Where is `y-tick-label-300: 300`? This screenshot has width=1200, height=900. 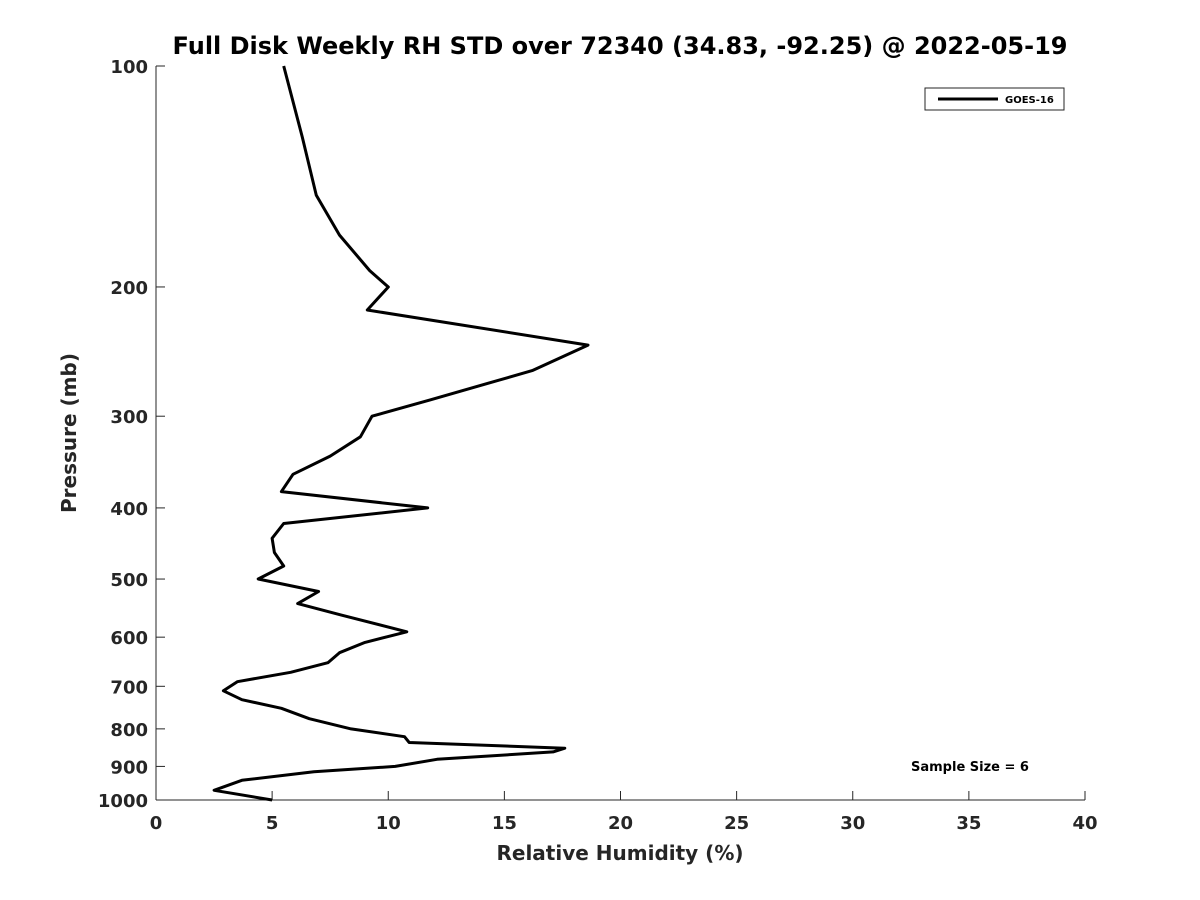 y-tick-label-300: 300 is located at coordinates (129, 417).